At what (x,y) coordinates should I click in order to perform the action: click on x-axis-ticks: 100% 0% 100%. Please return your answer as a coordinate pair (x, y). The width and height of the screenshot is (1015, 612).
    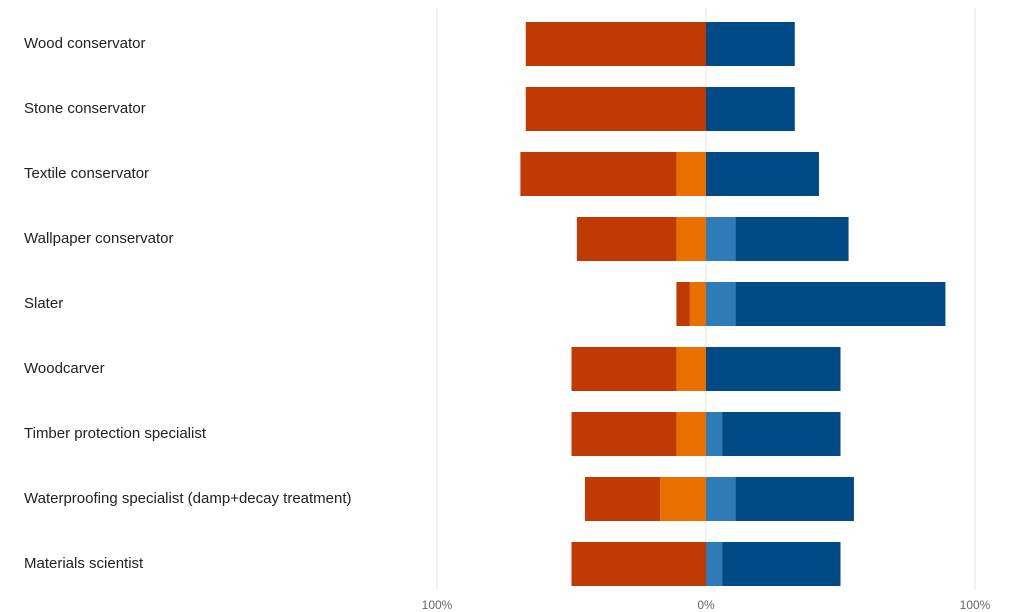
    Looking at the image, I should click on (706, 605).